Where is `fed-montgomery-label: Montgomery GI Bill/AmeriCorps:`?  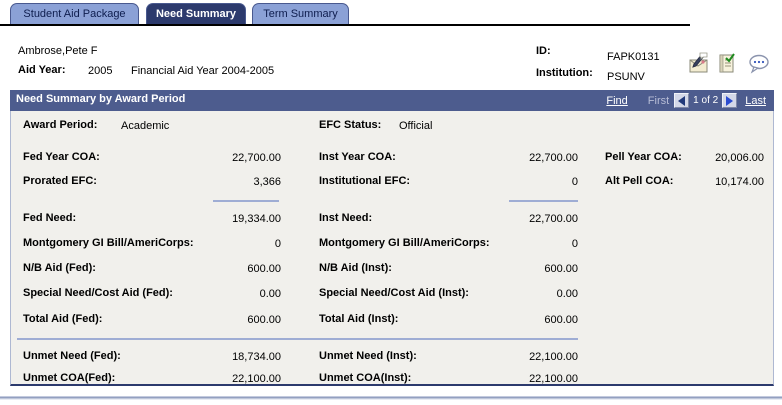 fed-montgomery-label: Montgomery GI Bill/AmeriCorps: is located at coordinates (108, 243).